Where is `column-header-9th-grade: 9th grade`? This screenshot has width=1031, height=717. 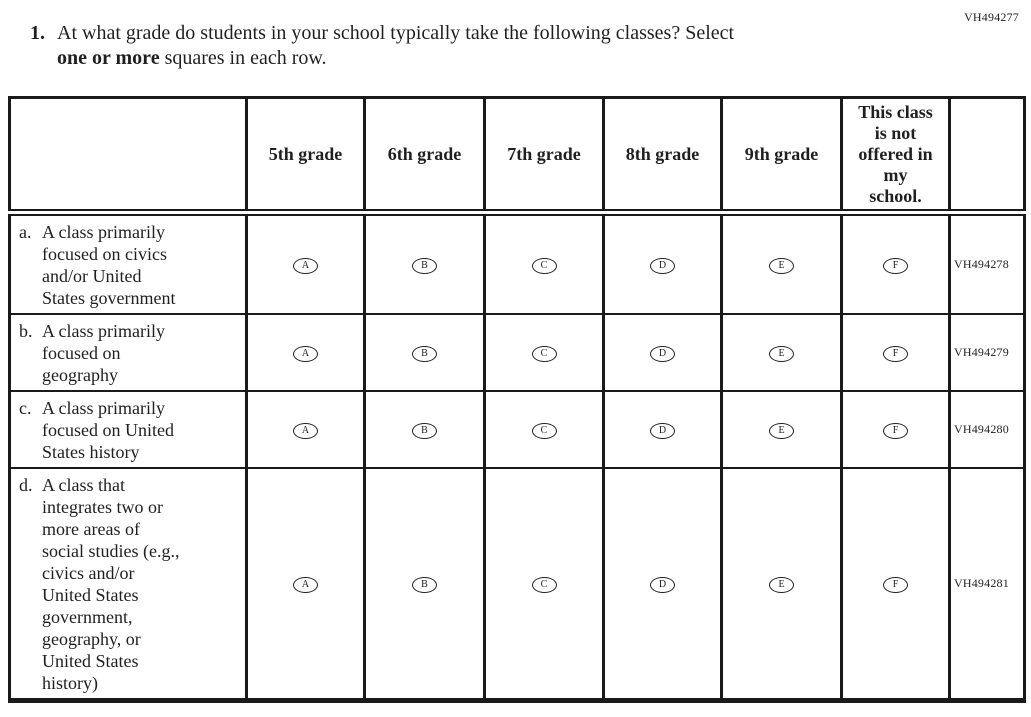
column-header-9th-grade: 9th grade is located at coordinates (781, 156).